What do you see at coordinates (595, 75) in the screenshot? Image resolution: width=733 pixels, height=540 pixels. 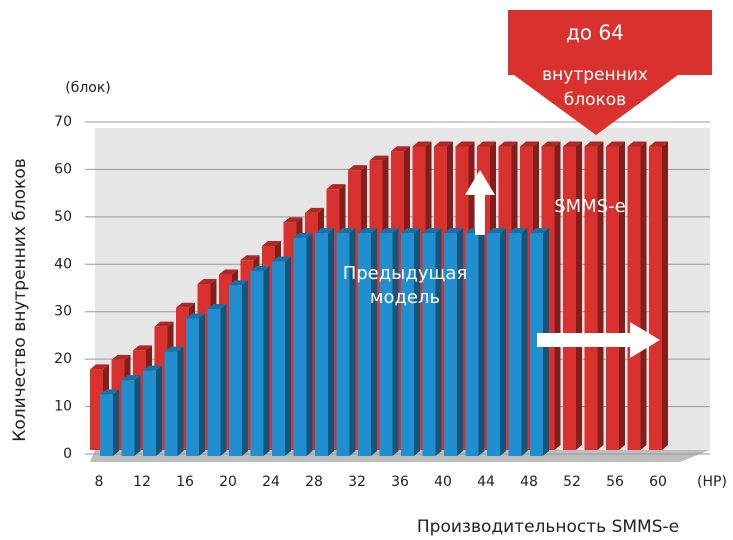 I see `annotation: внутренних` at bounding box center [595, 75].